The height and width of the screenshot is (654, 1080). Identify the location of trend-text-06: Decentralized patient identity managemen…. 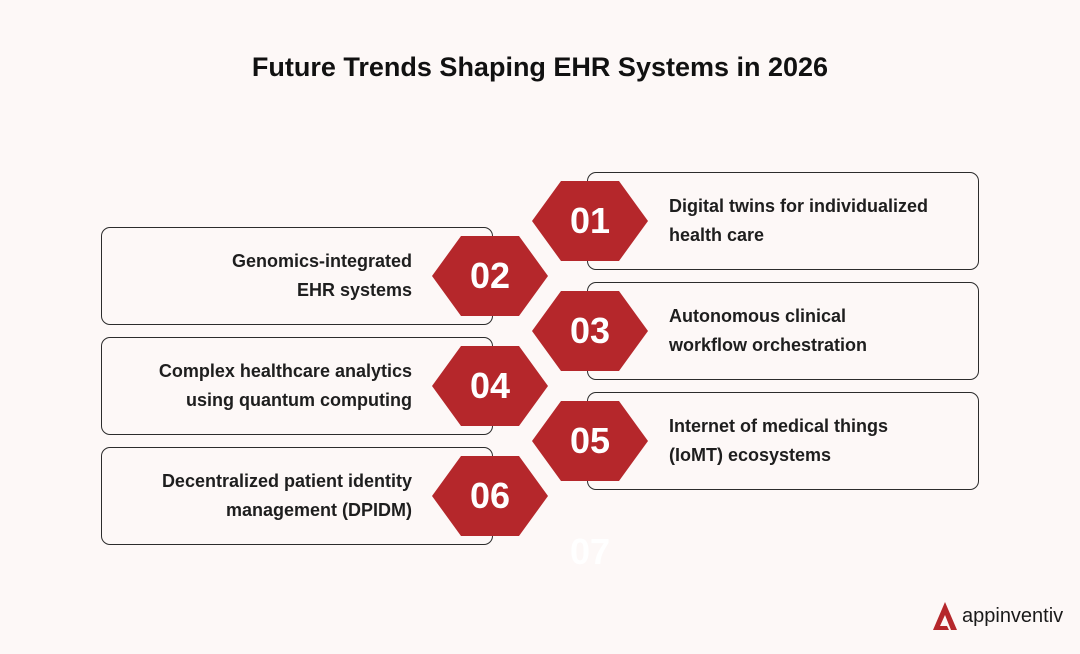
(286, 495).